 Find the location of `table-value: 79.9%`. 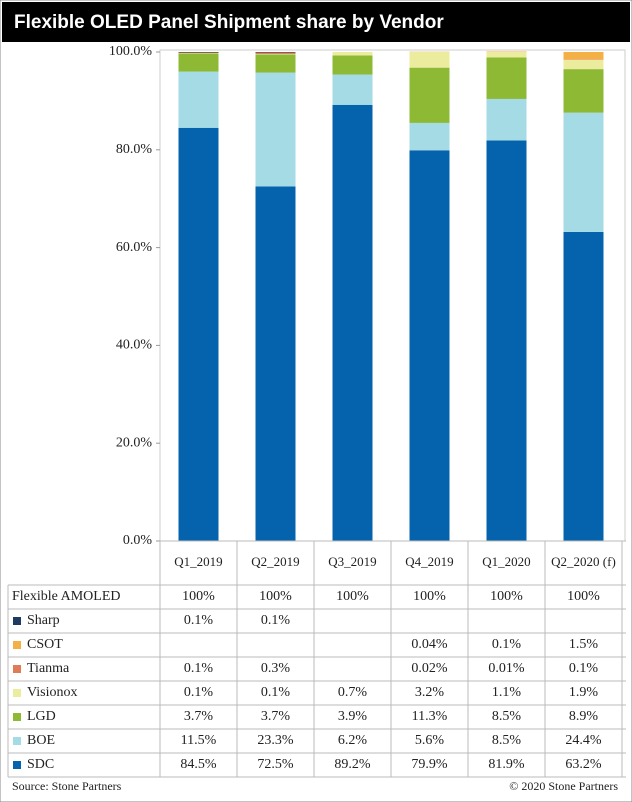

table-value: 79.9% is located at coordinates (429, 764).